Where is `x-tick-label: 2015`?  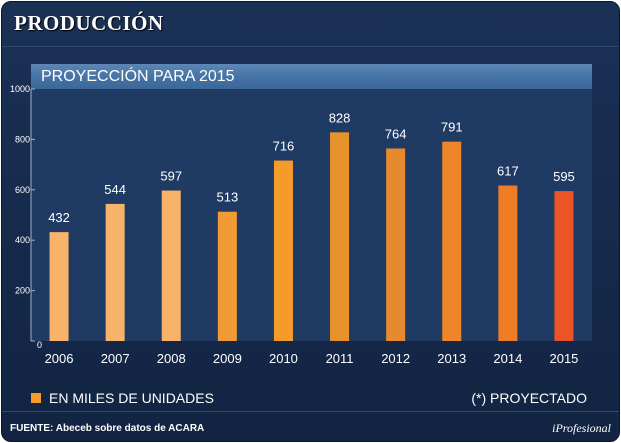 x-tick-label: 2015 is located at coordinates (563, 358).